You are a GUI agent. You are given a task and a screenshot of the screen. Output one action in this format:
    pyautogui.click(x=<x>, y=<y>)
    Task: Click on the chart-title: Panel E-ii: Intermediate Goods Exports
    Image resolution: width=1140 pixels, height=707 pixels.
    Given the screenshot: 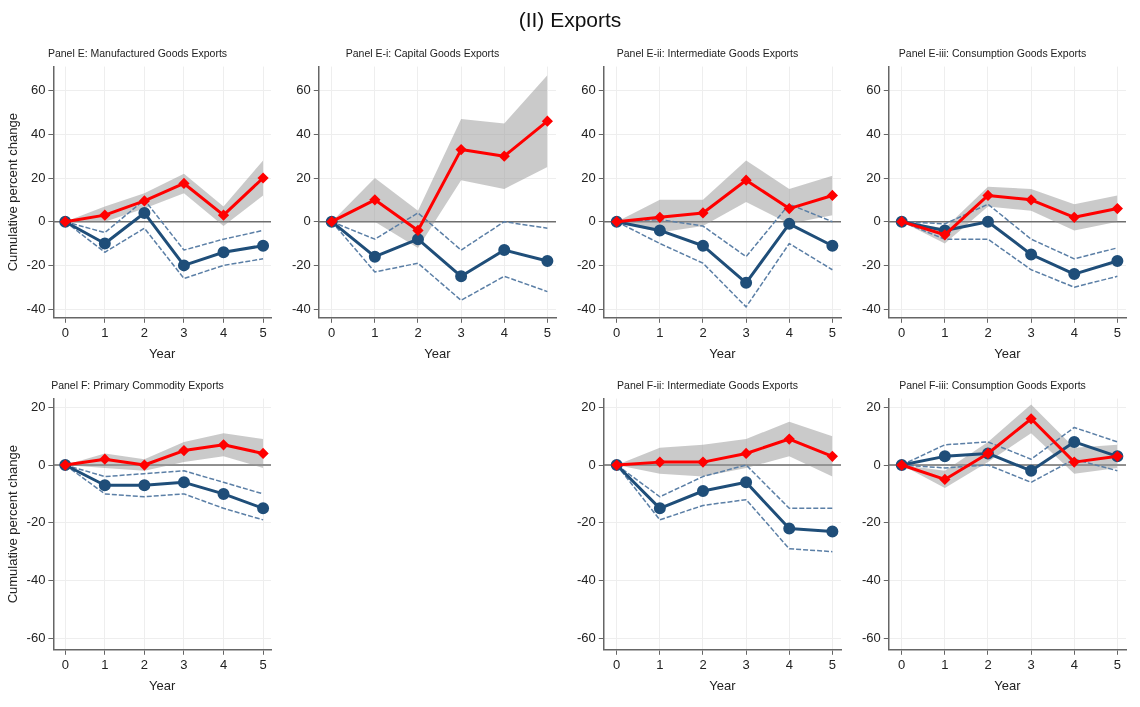 What is the action you would take?
    pyautogui.click(x=707, y=53)
    